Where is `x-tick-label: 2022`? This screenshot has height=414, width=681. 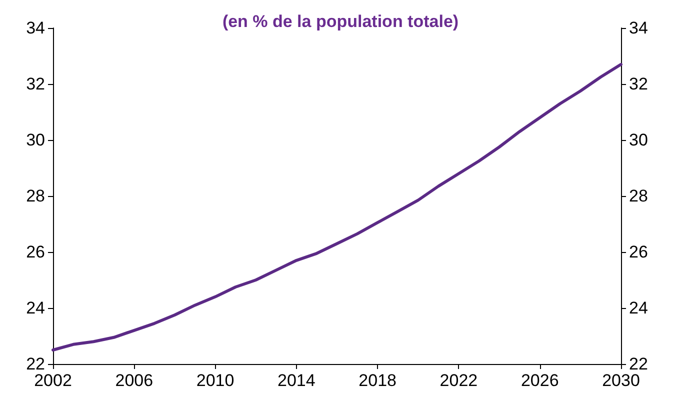
x-tick-label: 2022 is located at coordinates (459, 380).